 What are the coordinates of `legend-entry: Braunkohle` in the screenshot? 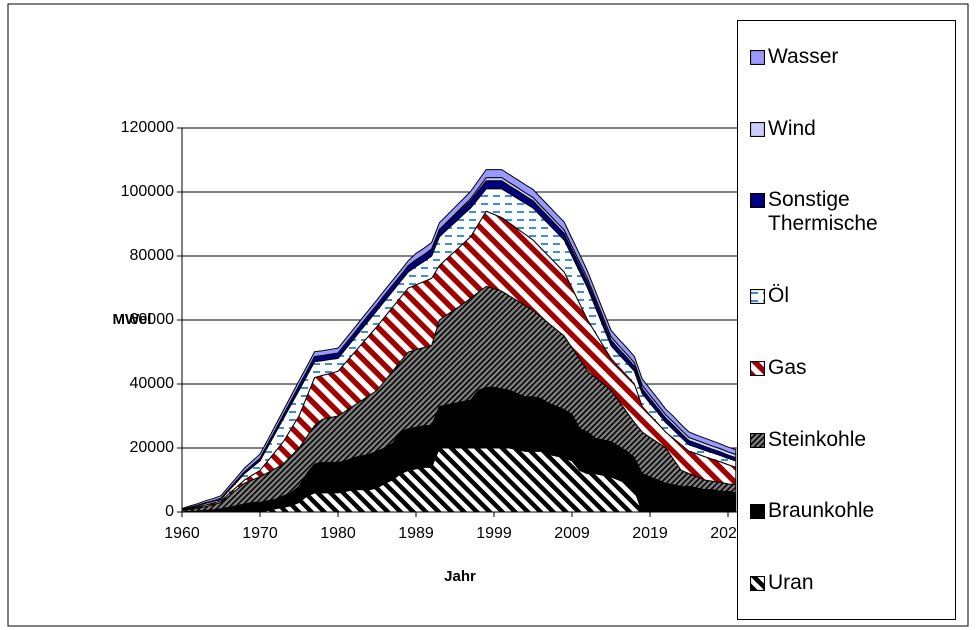 It's located at (852, 511).